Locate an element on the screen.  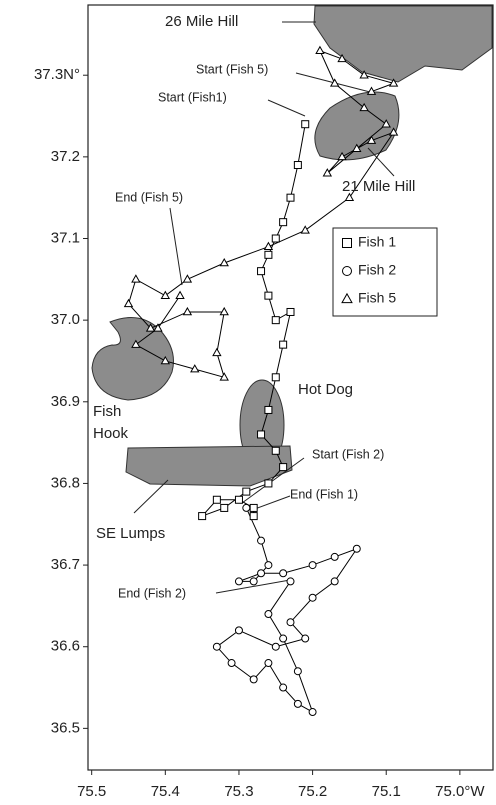
area-26-mile-hill is located at coordinates (403, 44).